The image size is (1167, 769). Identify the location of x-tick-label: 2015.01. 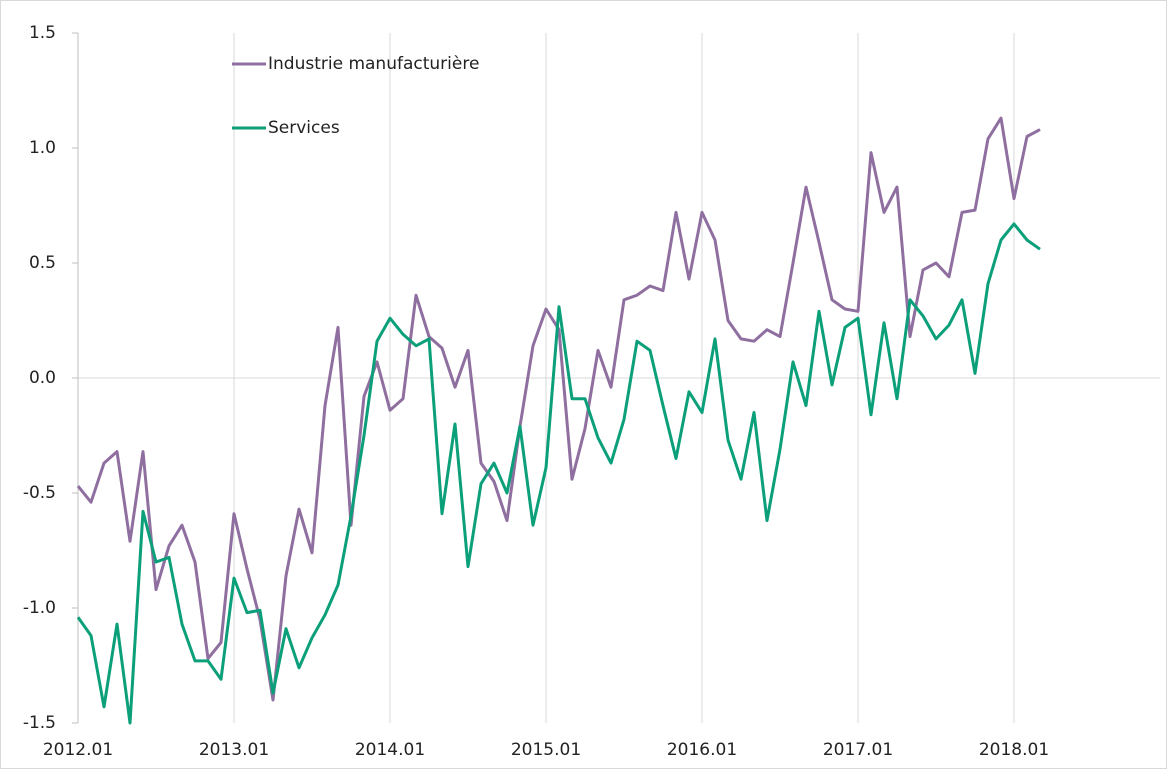
(546, 750).